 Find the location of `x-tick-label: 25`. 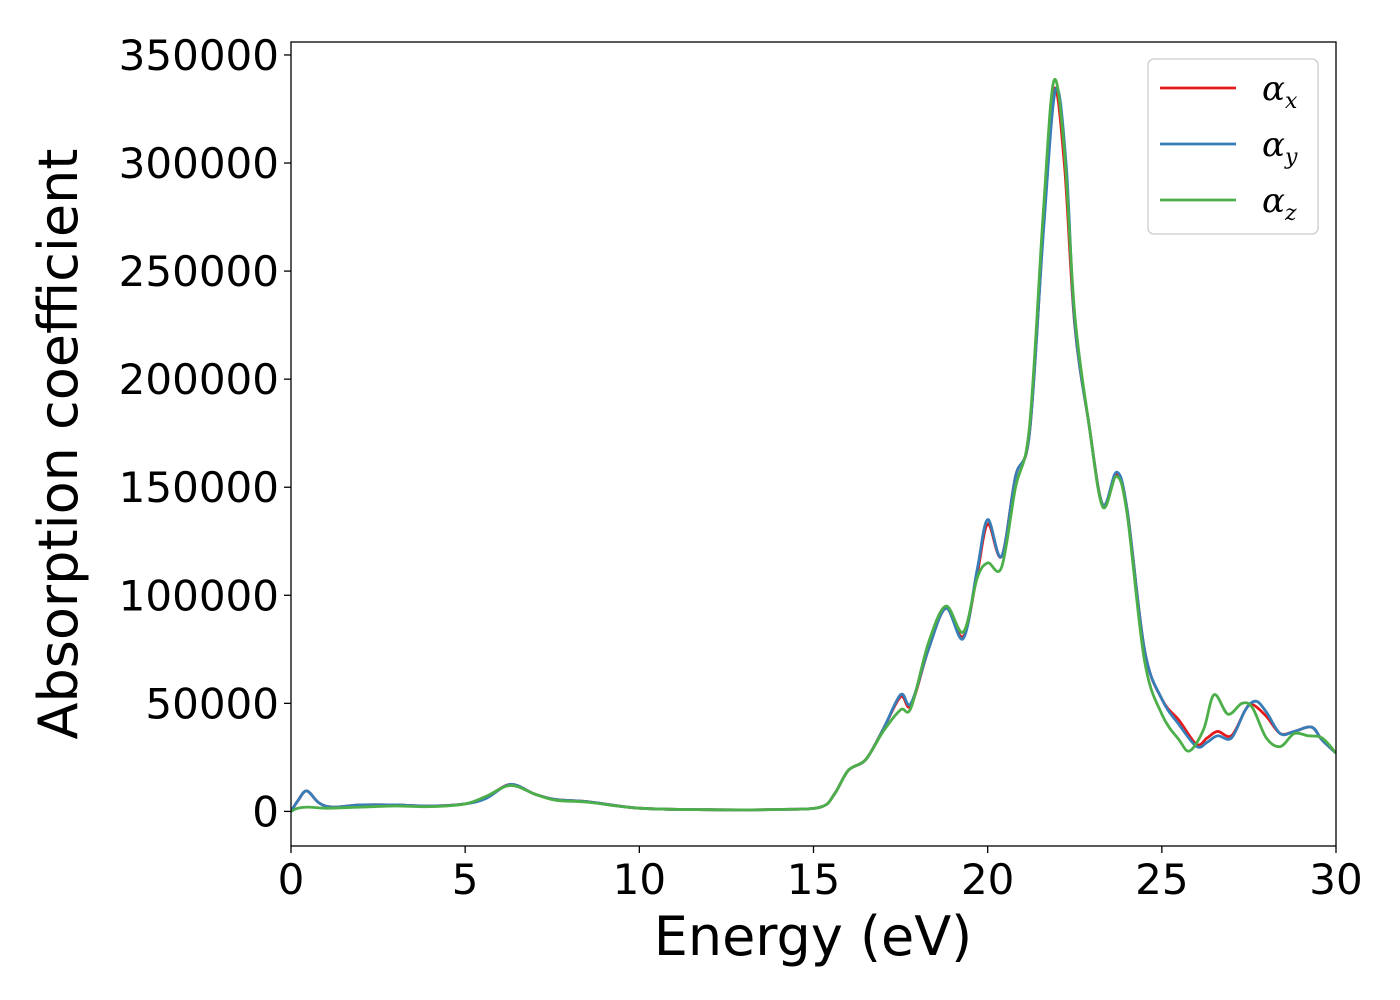

x-tick-label: 25 is located at coordinates (1161, 879).